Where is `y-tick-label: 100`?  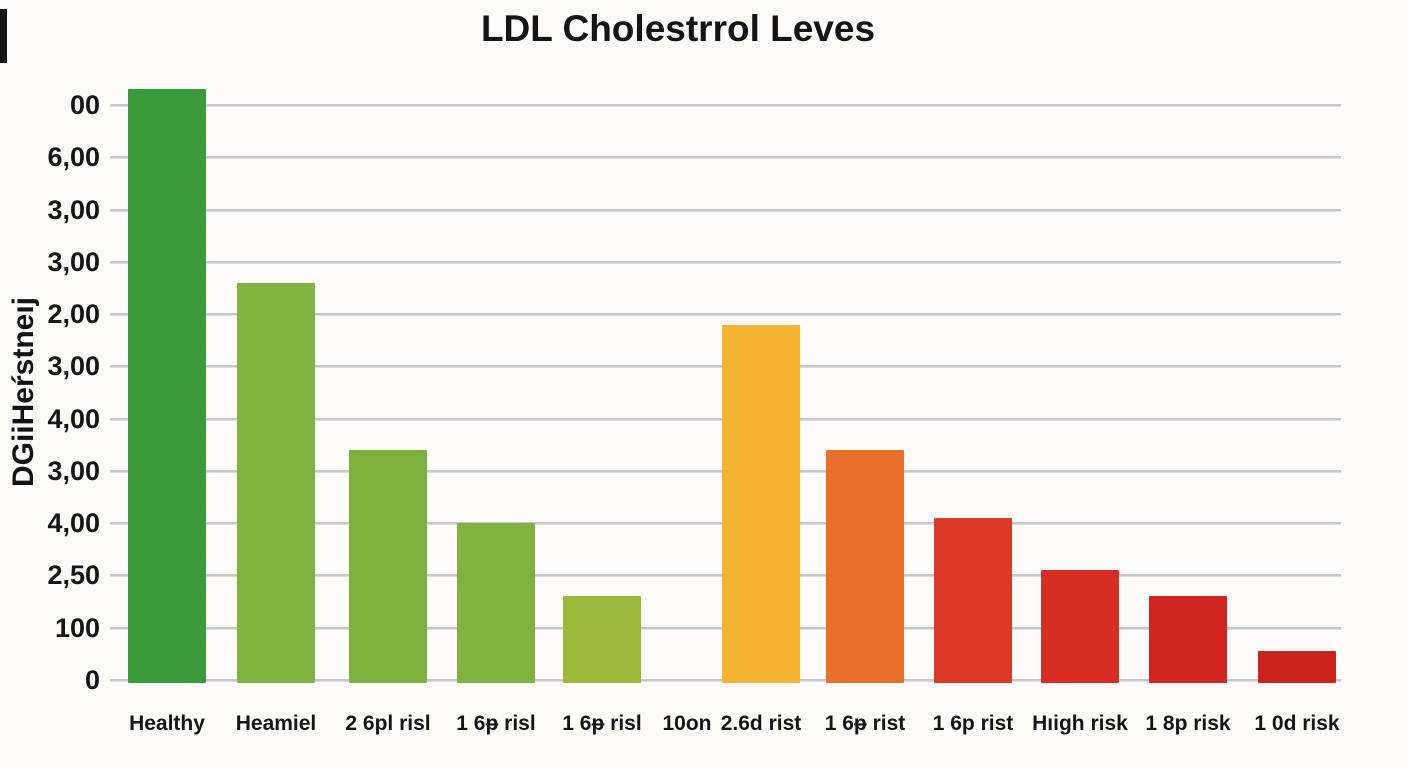 y-tick-label: 100 is located at coordinates (77, 627).